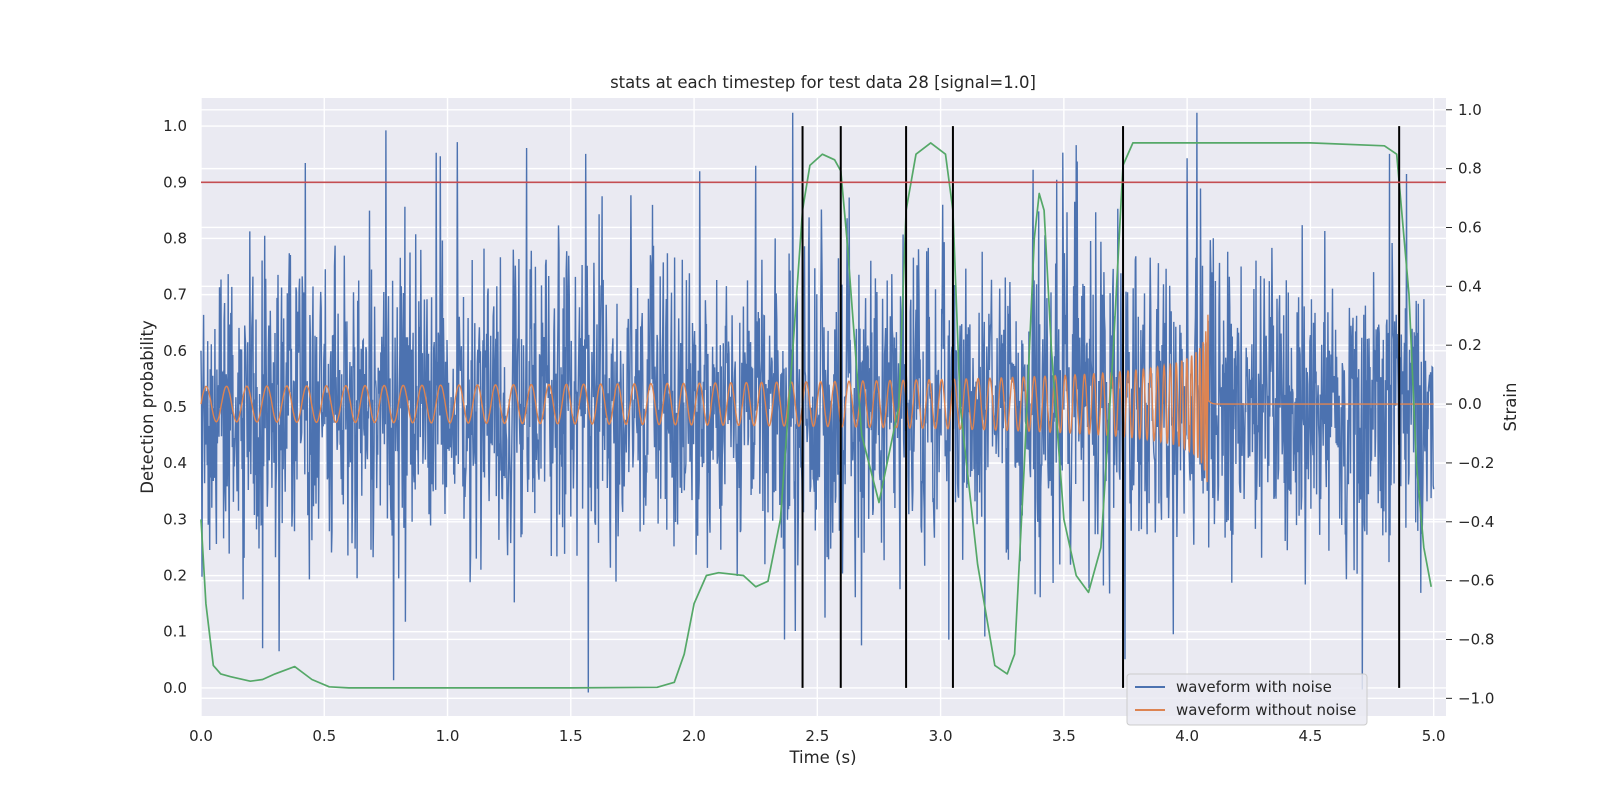 This screenshot has height=800, width=1600. What do you see at coordinates (1470, 286) in the screenshot?
I see `y2-tick-label: 0.4` at bounding box center [1470, 286].